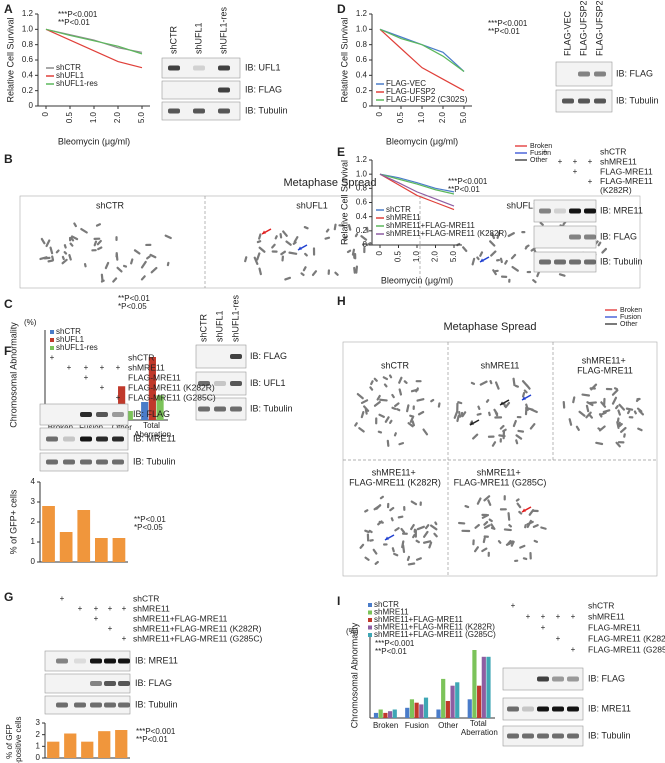 The image size is (665, 763). Describe the element at coordinates (435, 256) in the screenshot. I see `x-tick-label: 2.0` at that location.